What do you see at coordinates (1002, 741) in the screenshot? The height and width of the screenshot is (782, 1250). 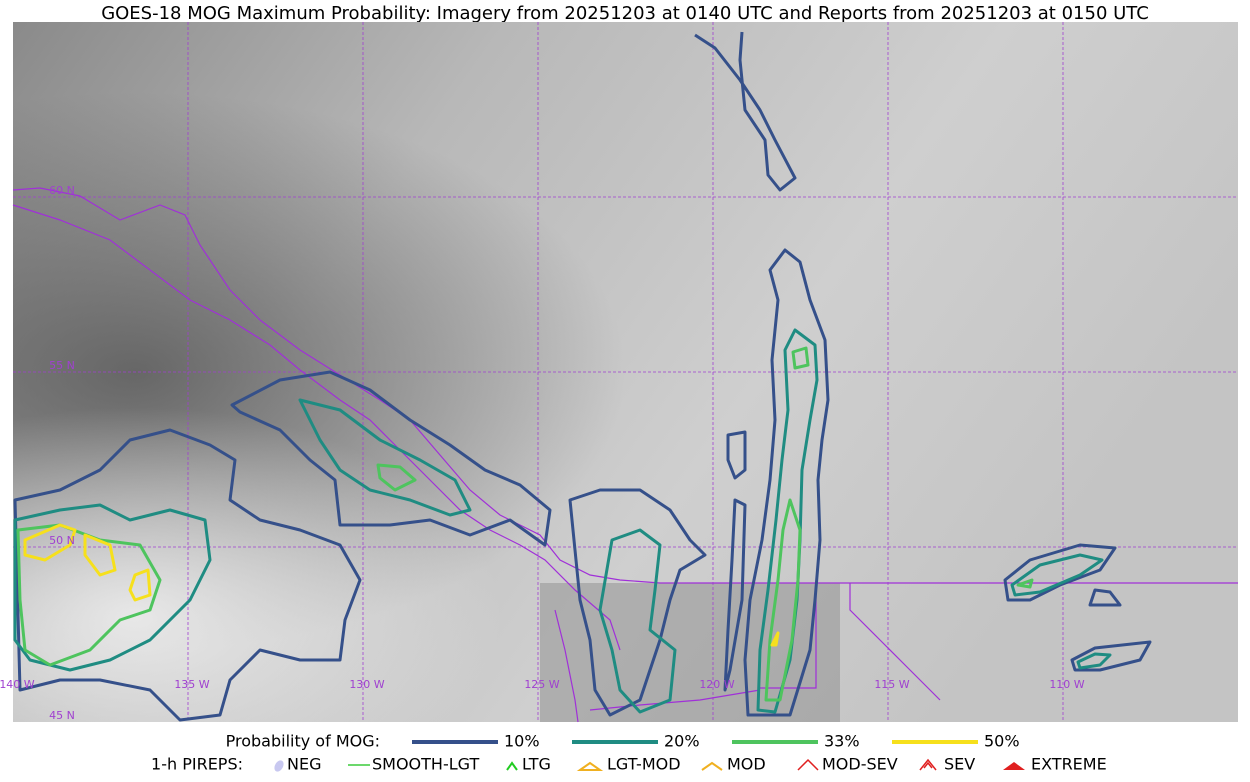 I see `legend-label: 50%` at bounding box center [1002, 741].